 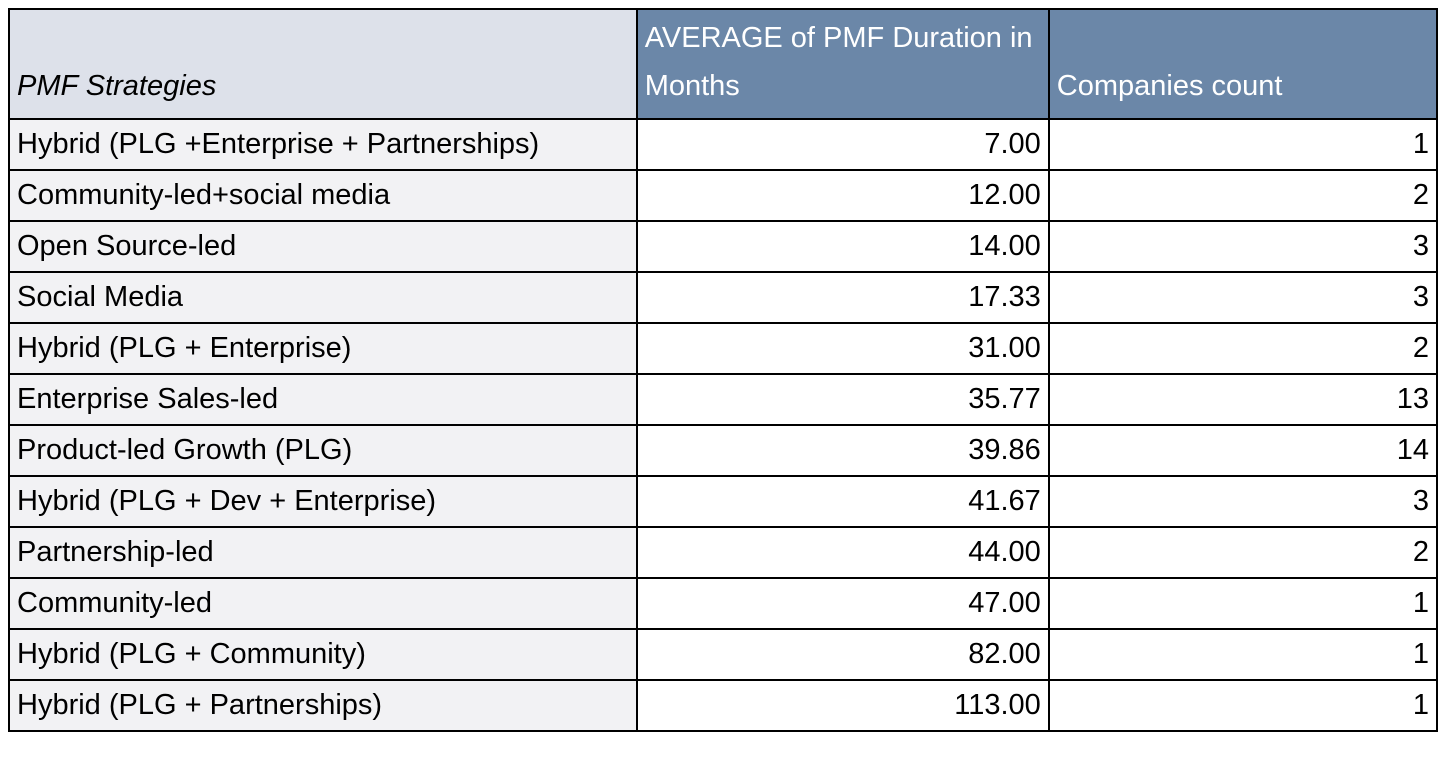 I want to click on strategy-cell: Social Media, so click(x=323, y=297).